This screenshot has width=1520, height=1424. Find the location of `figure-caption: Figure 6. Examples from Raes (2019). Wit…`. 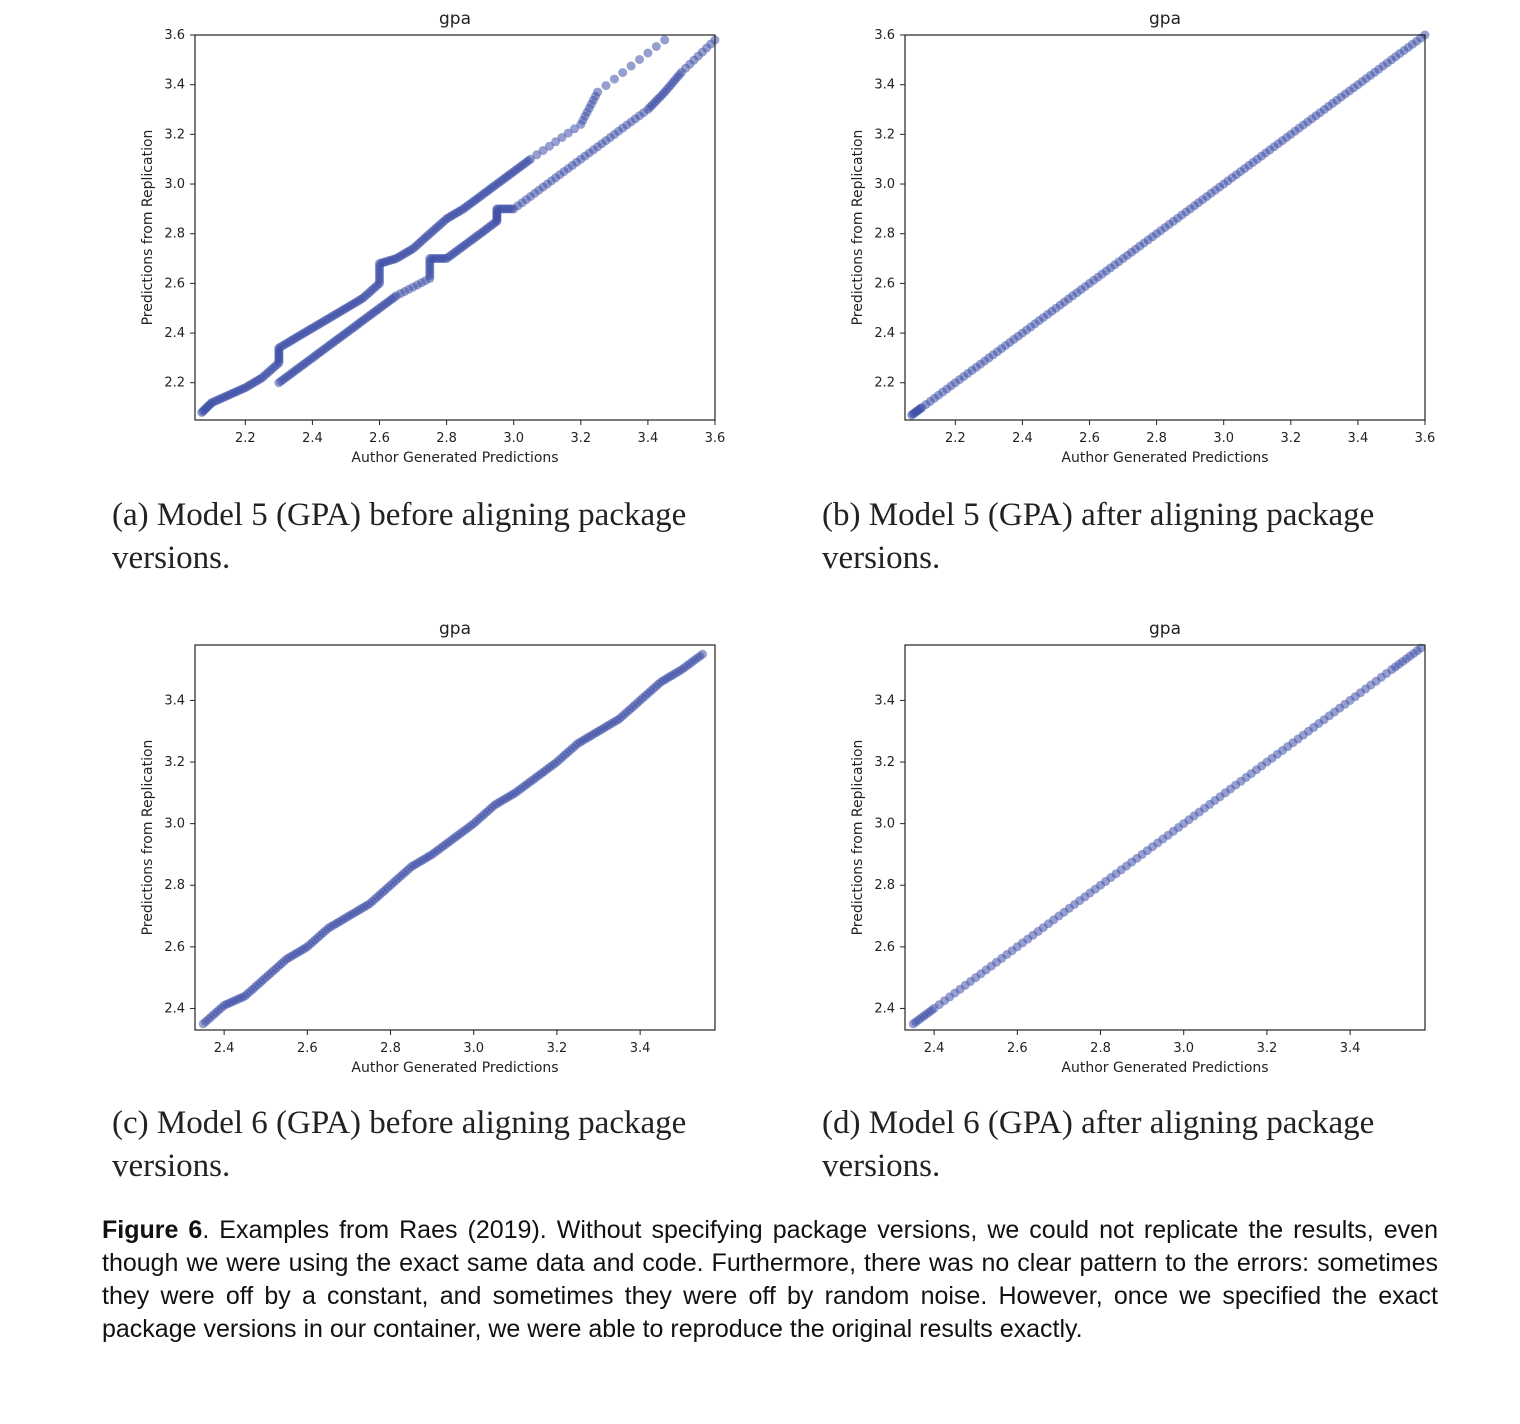

figure-caption: Figure 6. Examples from Raes (2019). Wit… is located at coordinates (770, 1280).